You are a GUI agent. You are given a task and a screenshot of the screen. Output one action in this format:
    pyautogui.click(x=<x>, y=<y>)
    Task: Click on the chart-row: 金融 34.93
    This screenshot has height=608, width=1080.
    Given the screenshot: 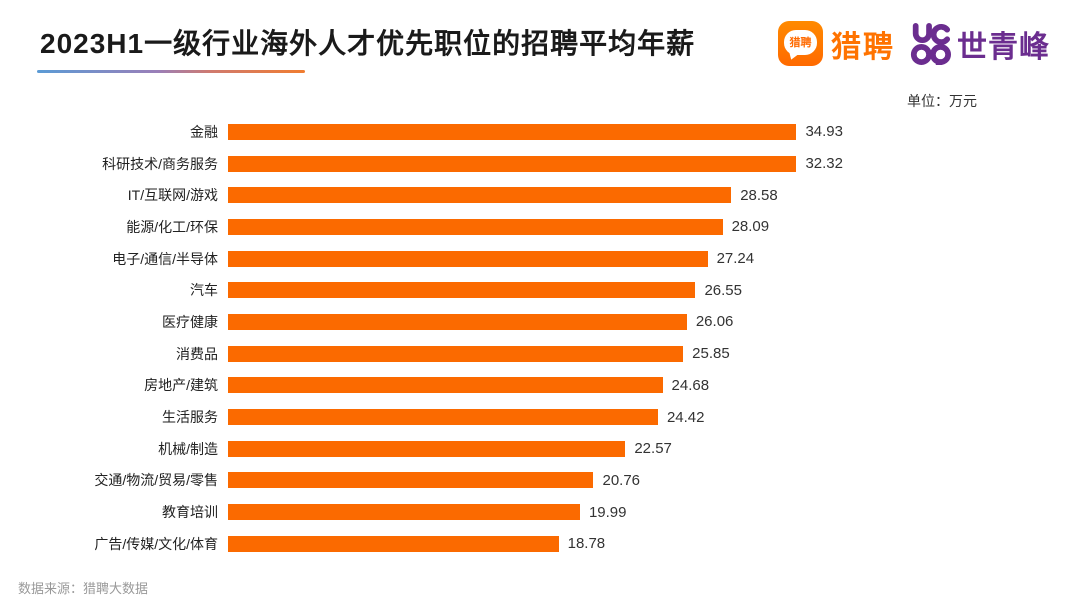 What is the action you would take?
    pyautogui.click(x=545, y=132)
    